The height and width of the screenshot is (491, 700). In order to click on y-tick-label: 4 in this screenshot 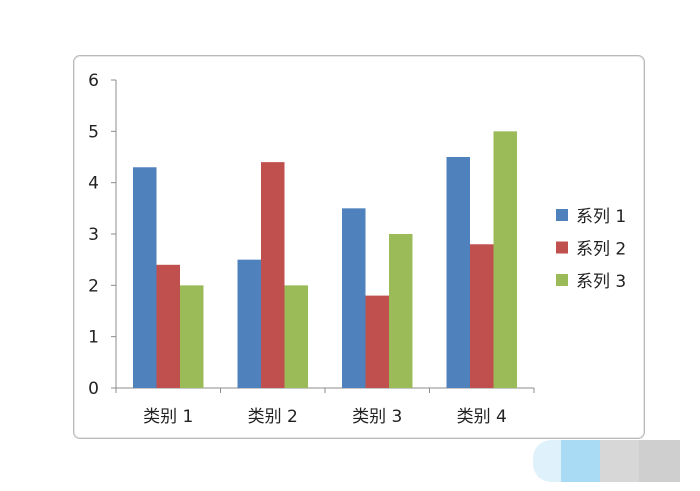, I will do `click(93, 184)`.